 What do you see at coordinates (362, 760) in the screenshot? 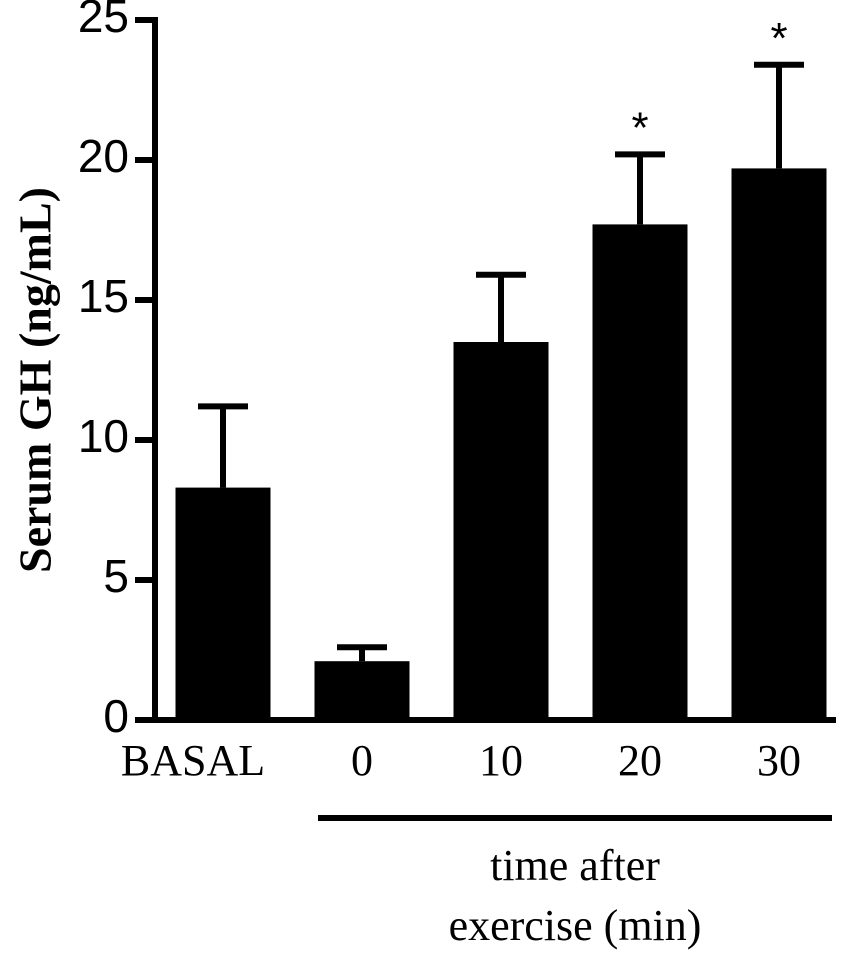
I see `x-category-label: 0` at bounding box center [362, 760].